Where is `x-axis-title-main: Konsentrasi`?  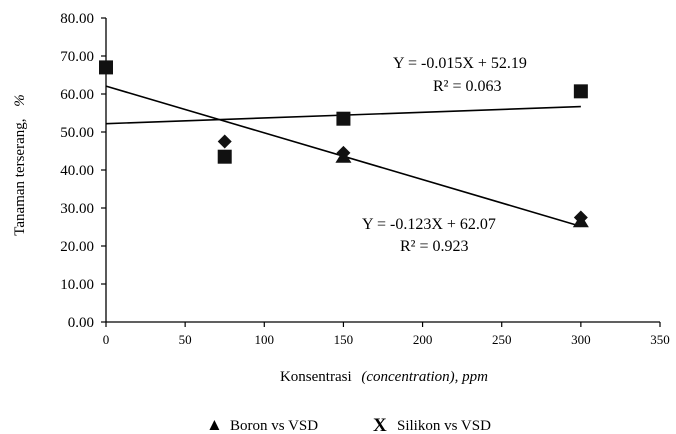 x-axis-title-main: Konsentrasi is located at coordinates (316, 377).